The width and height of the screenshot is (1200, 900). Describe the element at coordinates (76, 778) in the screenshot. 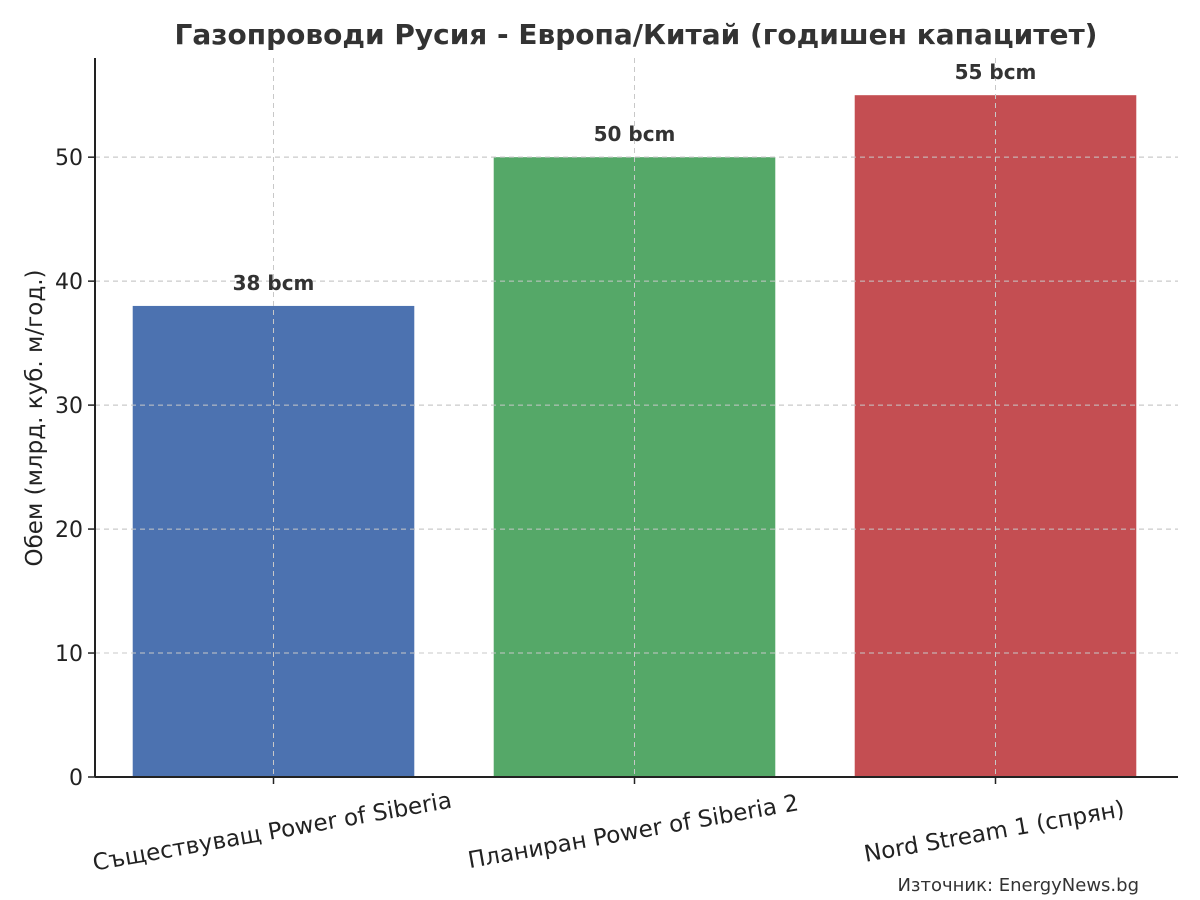

I see `y-tick-label: 0` at that location.